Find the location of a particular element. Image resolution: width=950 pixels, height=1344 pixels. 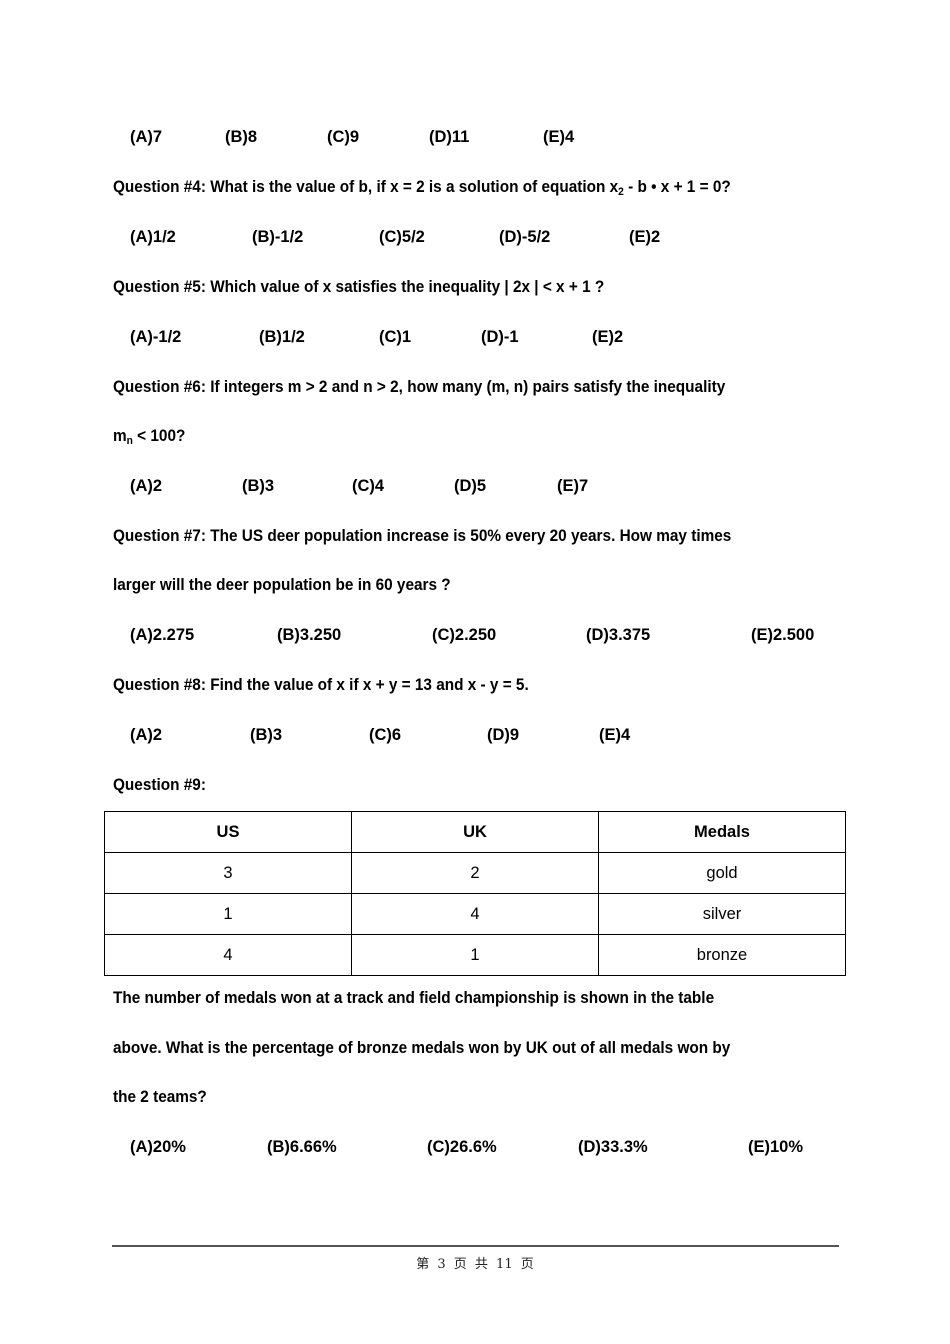

footer-divider is located at coordinates (475, 1246).